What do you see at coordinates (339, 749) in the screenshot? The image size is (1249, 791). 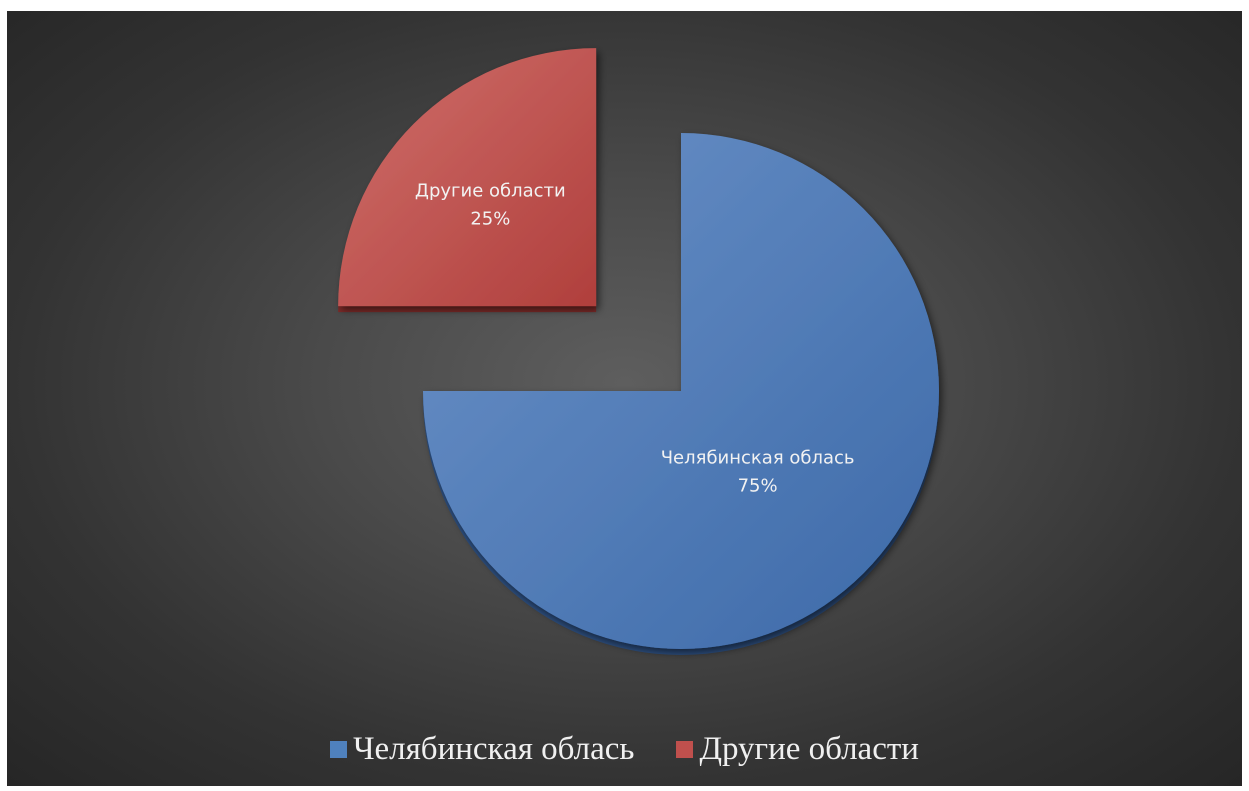 I see `legend-swatch-blue` at bounding box center [339, 749].